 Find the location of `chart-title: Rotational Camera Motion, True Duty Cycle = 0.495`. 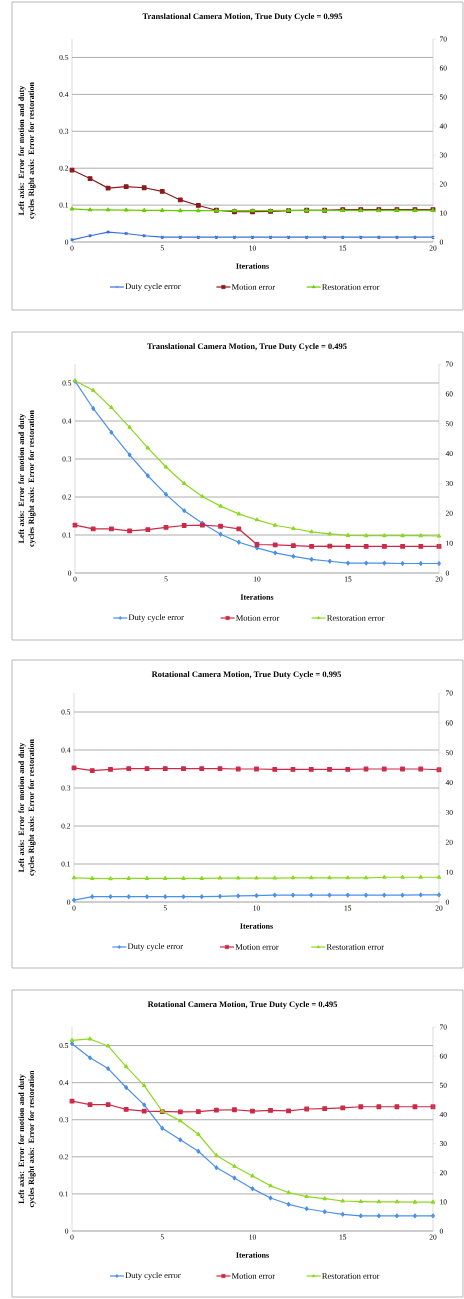

chart-title: Rotational Camera Motion, True Duty Cycle = 0.495 is located at coordinates (242, 1005).